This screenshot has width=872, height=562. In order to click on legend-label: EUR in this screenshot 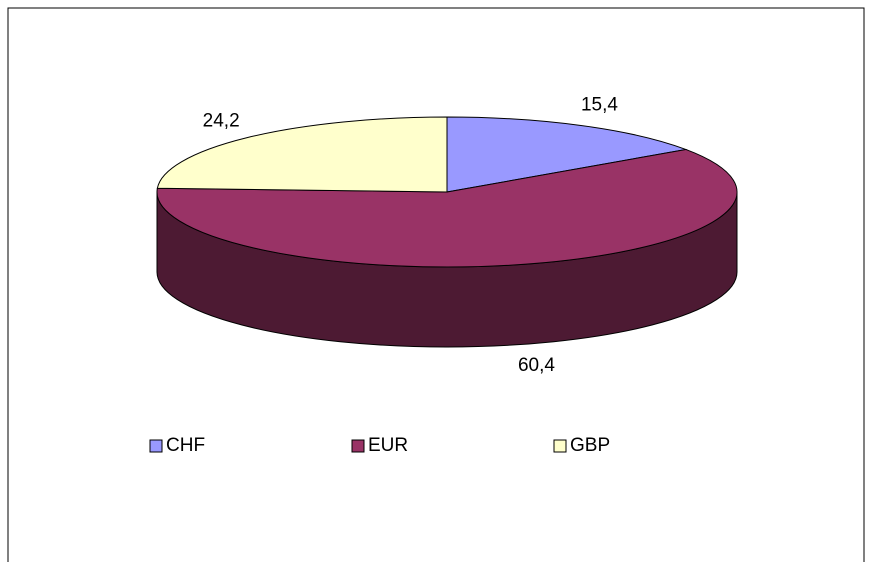, I will do `click(388, 445)`.